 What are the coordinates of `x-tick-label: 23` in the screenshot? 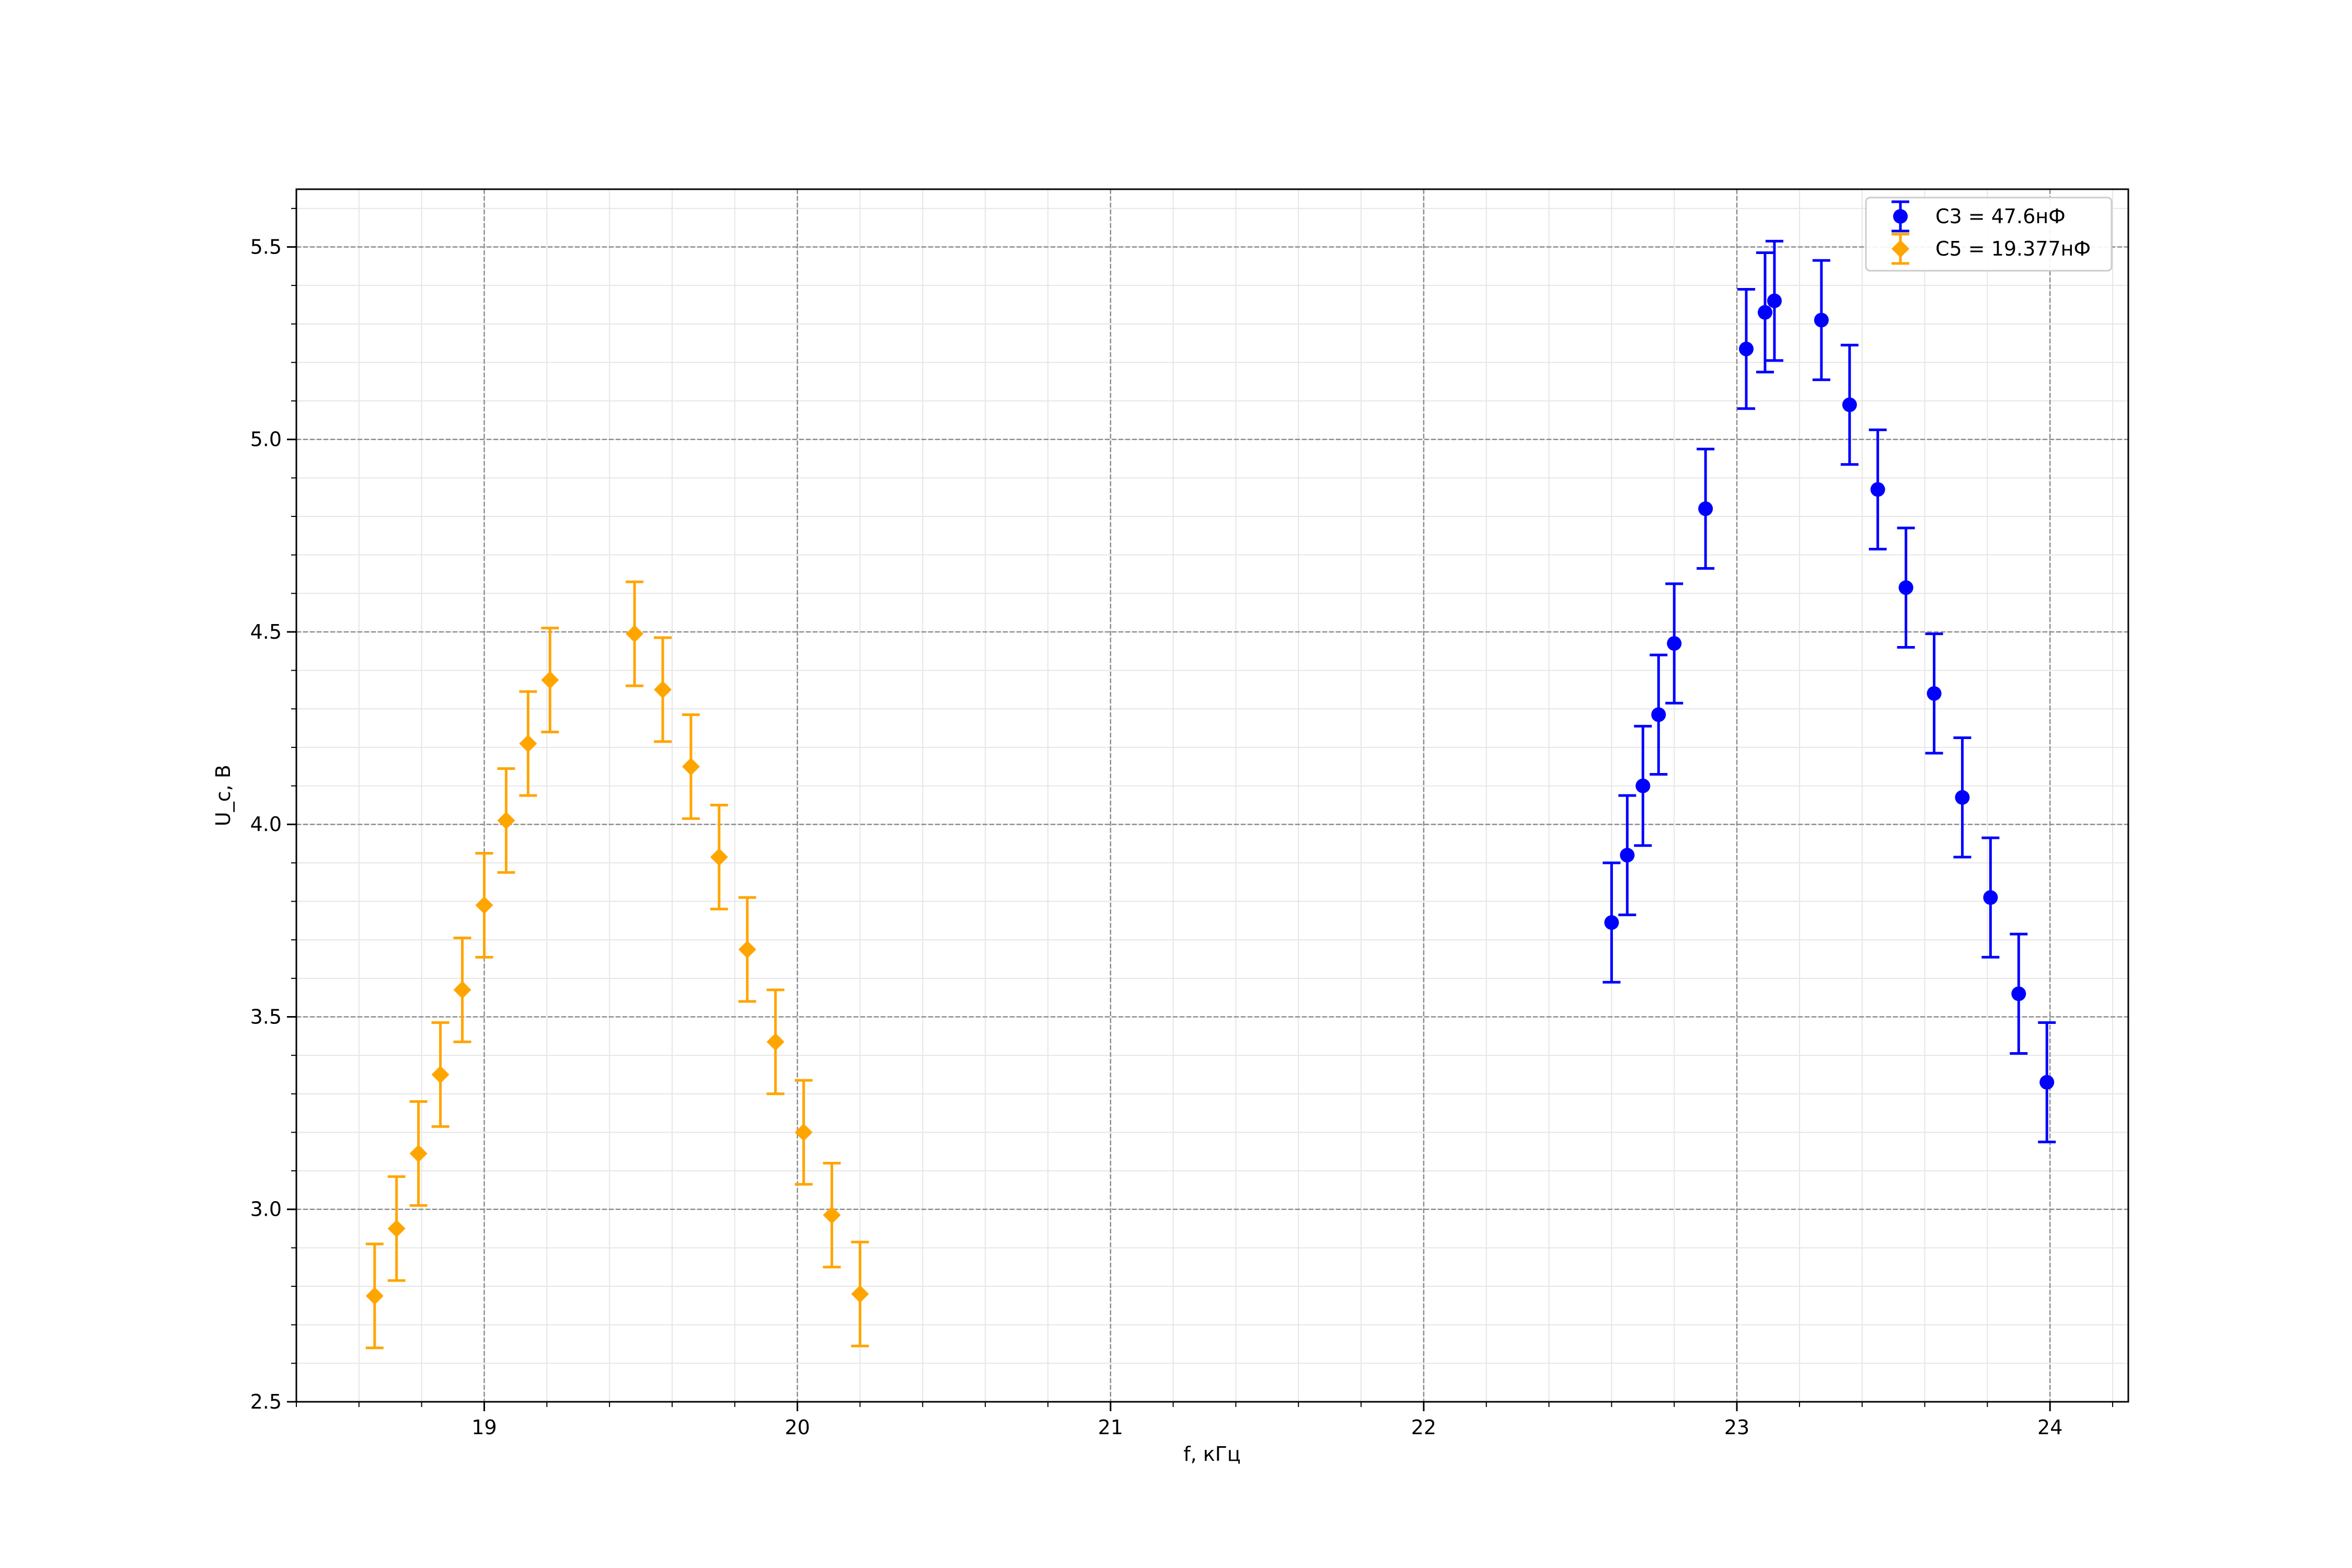 It's located at (1736, 1427).